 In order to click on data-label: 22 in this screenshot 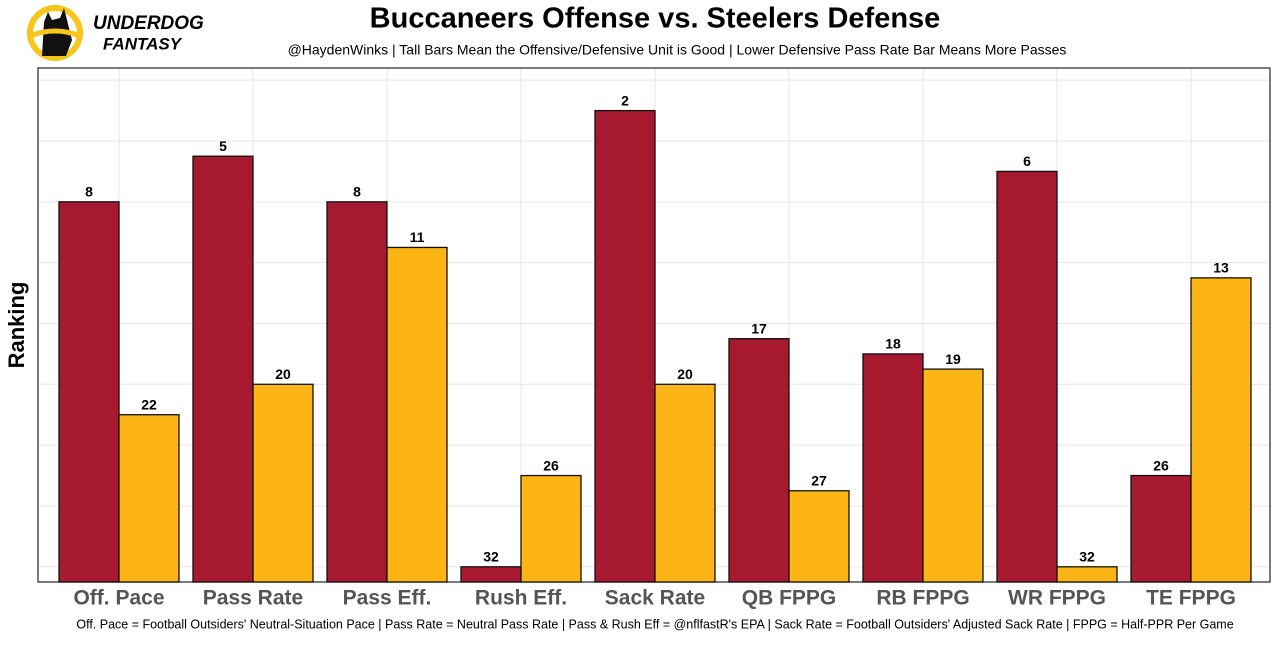, I will do `click(149, 404)`.